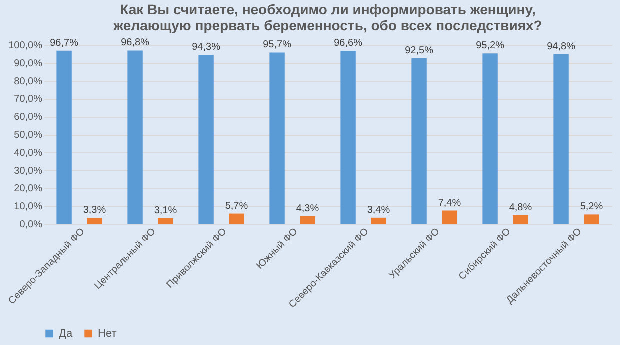 The image size is (620, 345). Describe the element at coordinates (450, 203) in the screenshot. I see `data-label: 7,4%` at that location.